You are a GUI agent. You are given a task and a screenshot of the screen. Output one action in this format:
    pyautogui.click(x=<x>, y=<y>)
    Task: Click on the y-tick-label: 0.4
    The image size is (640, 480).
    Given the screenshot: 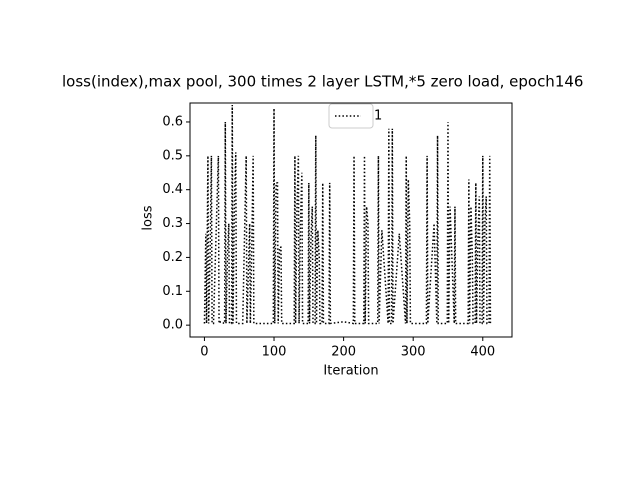 What is the action you would take?
    pyautogui.click(x=172, y=189)
    